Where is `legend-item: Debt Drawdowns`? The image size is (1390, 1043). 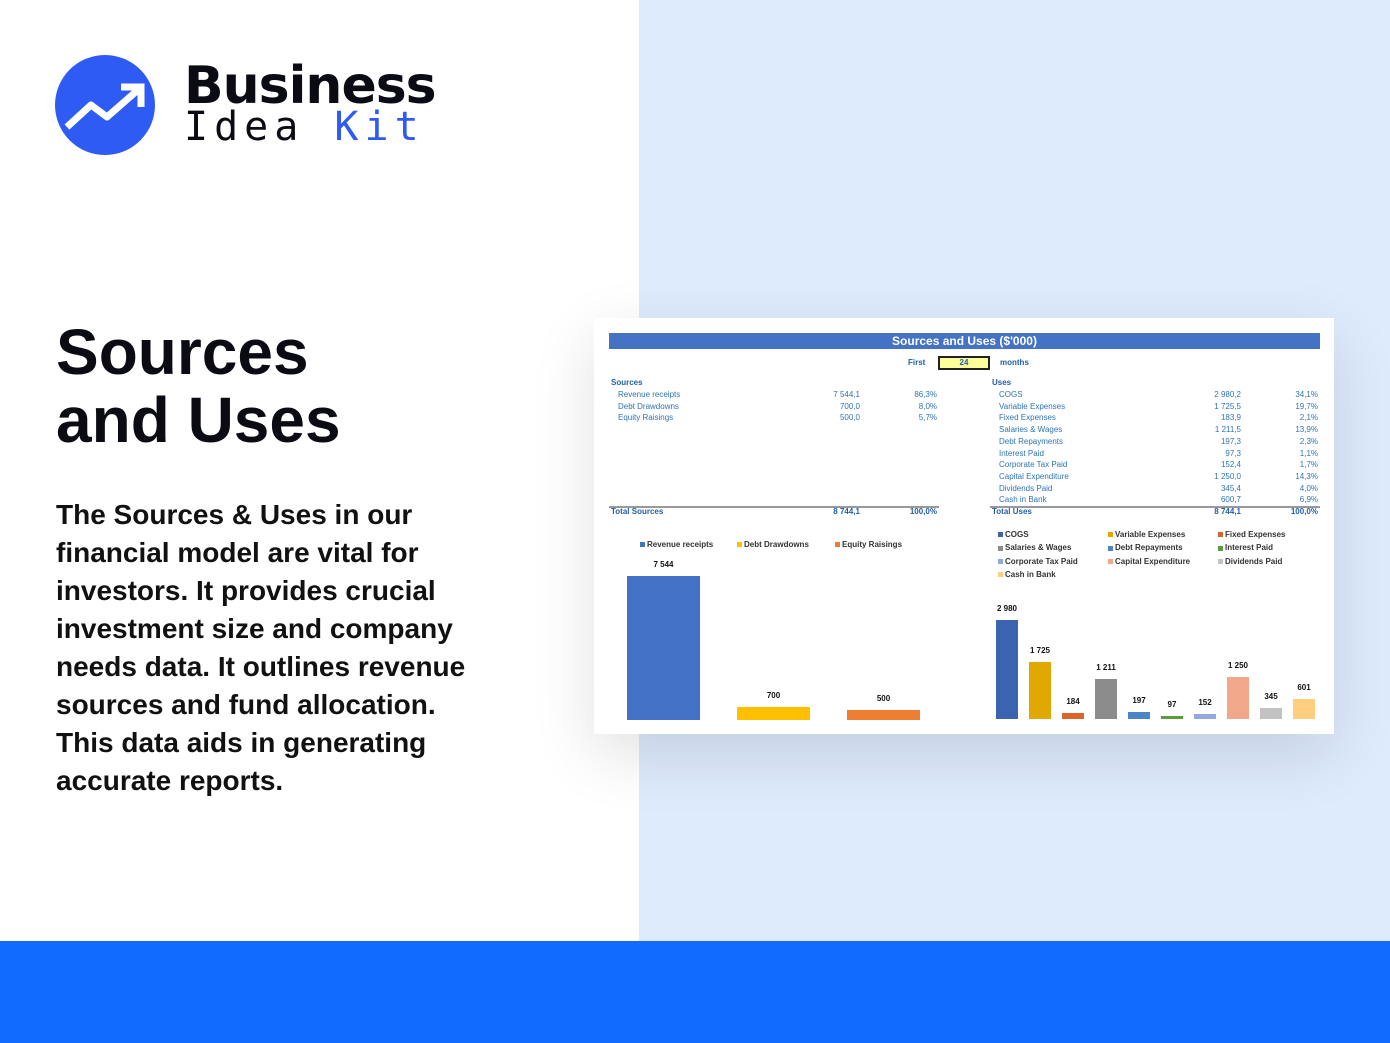 legend-item: Debt Drawdowns is located at coordinates (773, 544).